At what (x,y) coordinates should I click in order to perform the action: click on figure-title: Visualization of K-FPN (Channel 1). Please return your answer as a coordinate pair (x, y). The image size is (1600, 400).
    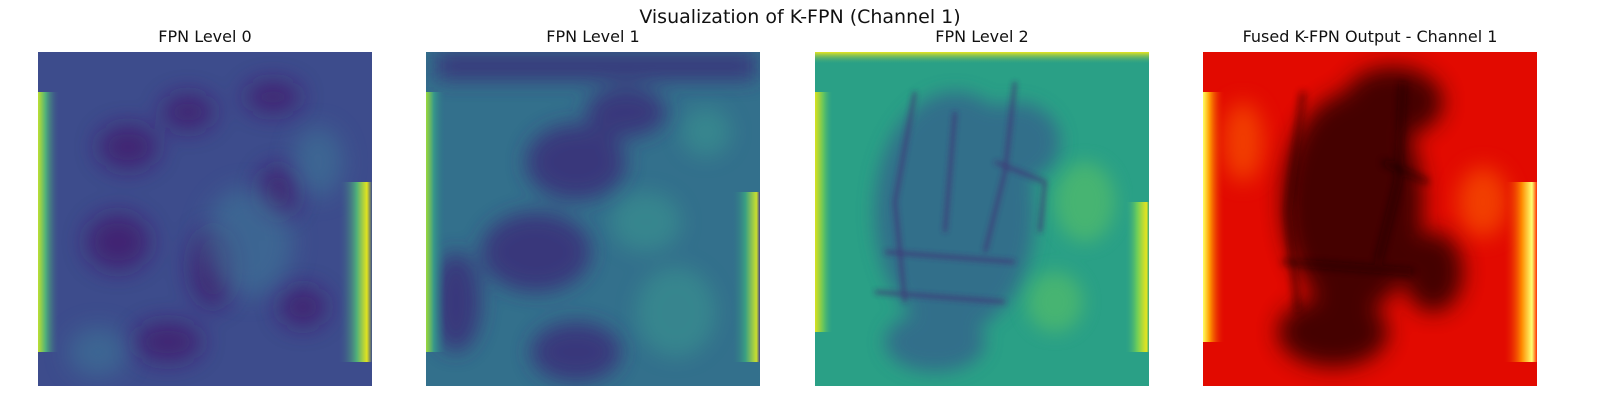
    Looking at the image, I should click on (800, 17).